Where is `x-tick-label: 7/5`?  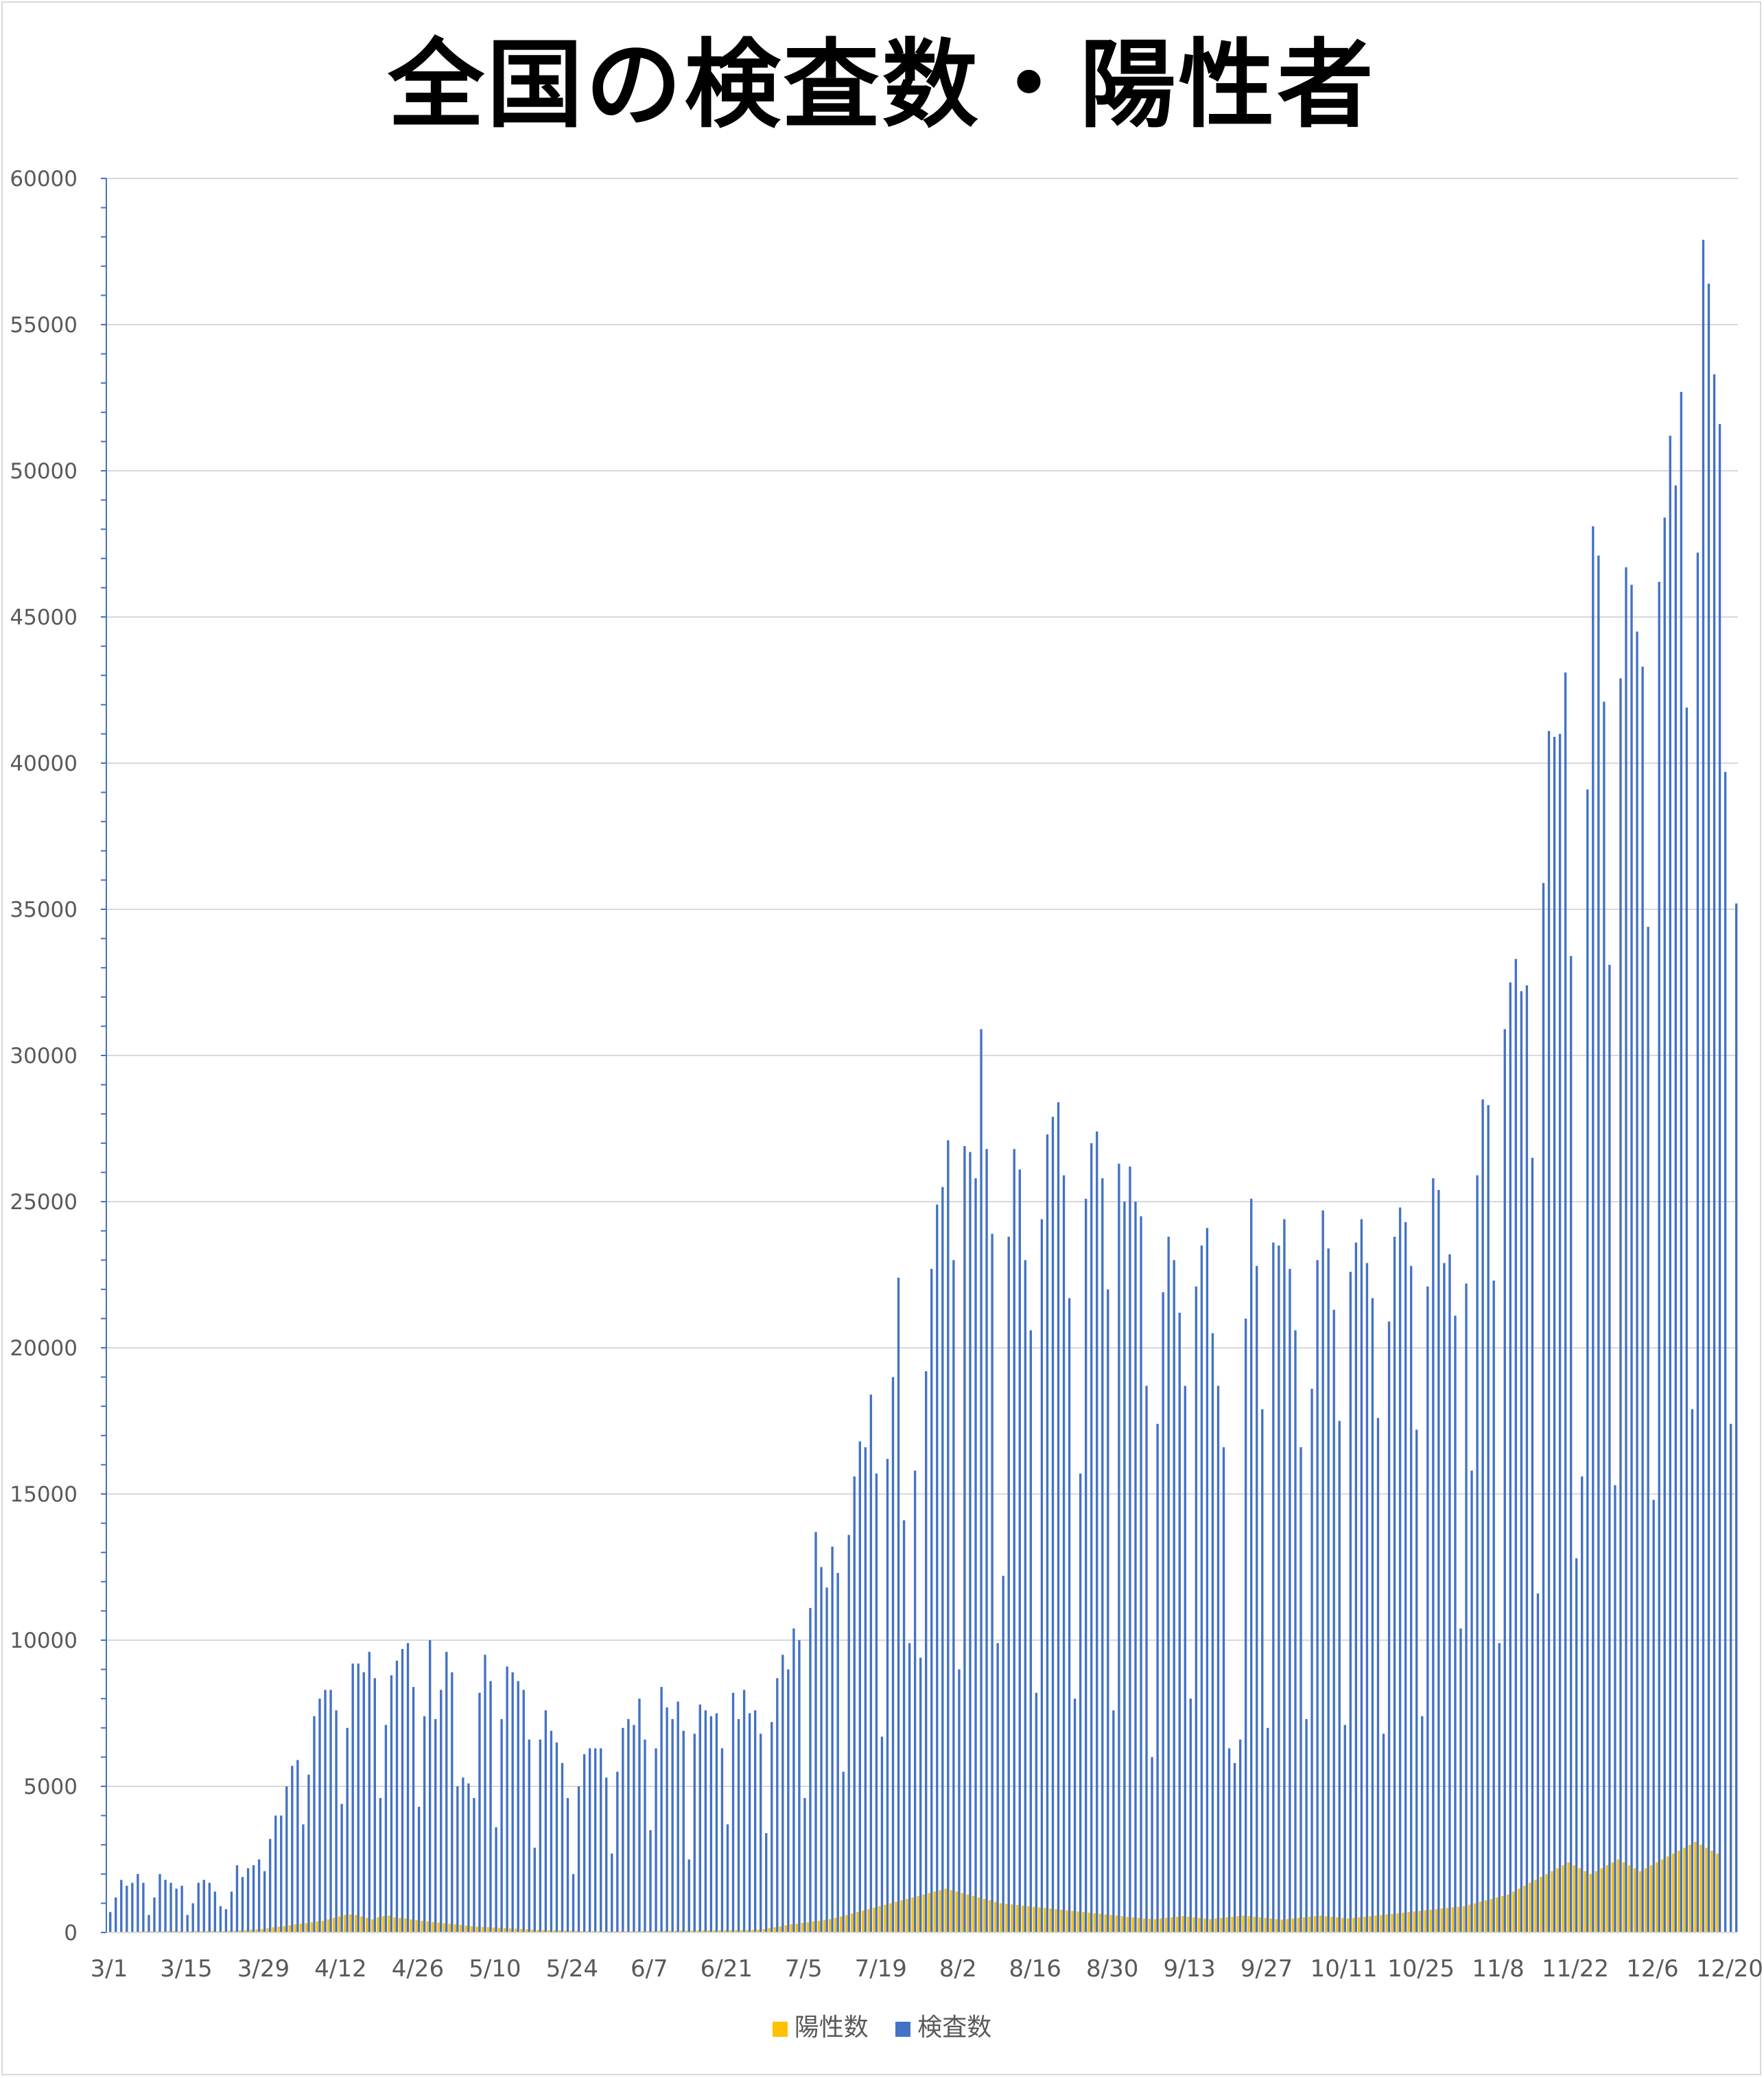 x-tick-label: 7/5 is located at coordinates (804, 1969).